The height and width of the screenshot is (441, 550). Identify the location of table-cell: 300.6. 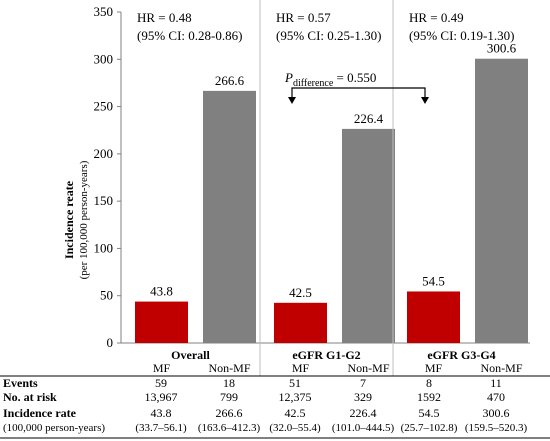
(496, 413).